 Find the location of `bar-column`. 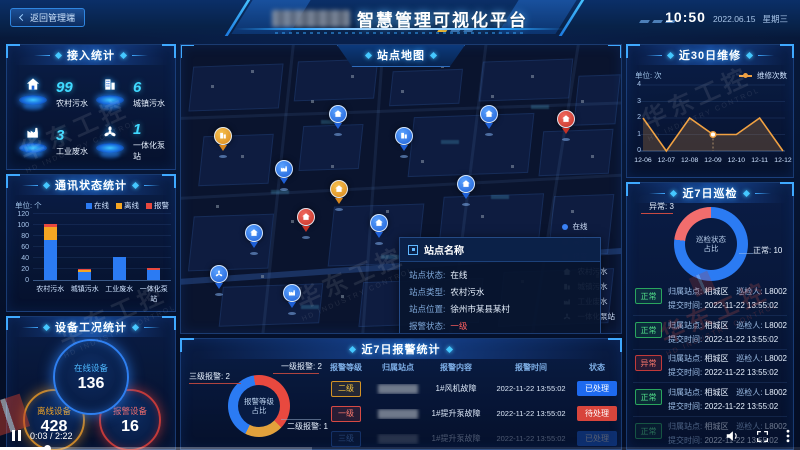

bar-column is located at coordinates (154, 274).